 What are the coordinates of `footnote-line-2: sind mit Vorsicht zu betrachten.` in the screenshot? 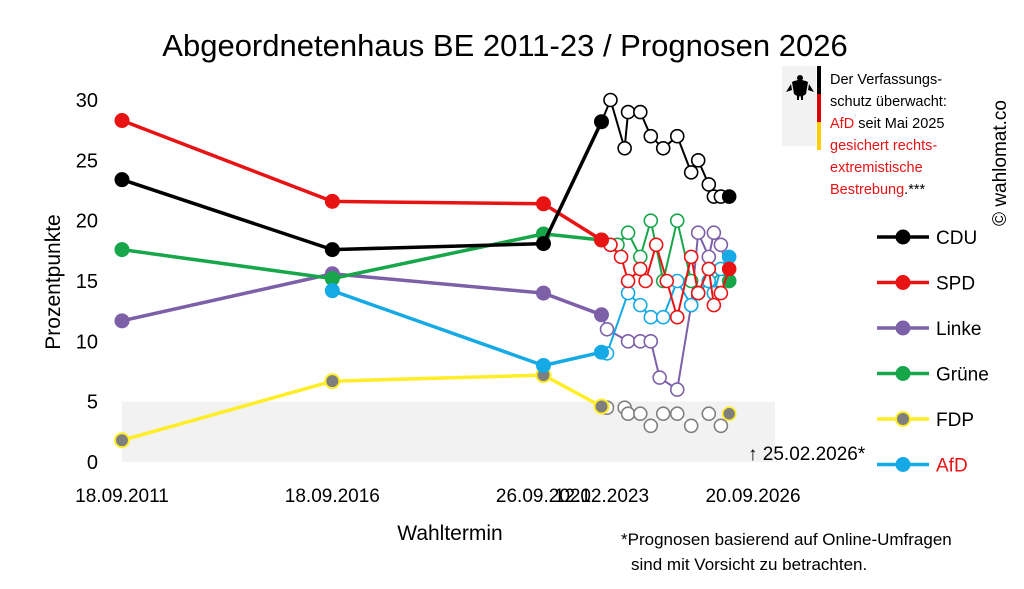 It's located at (749, 564).